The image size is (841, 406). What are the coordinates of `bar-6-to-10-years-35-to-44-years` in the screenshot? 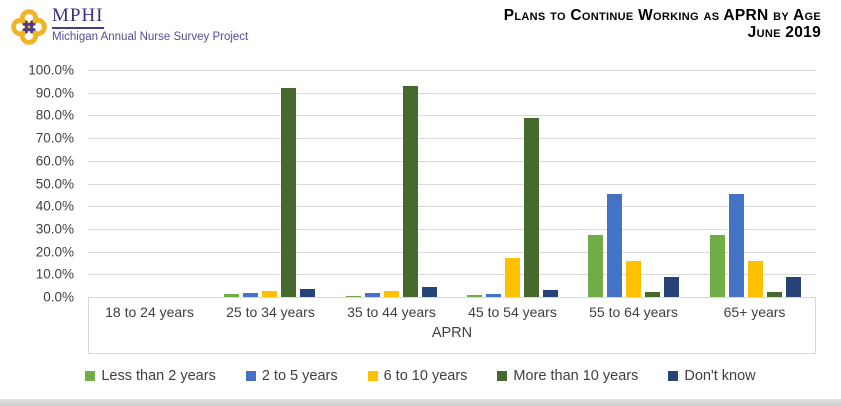 It's located at (391, 294).